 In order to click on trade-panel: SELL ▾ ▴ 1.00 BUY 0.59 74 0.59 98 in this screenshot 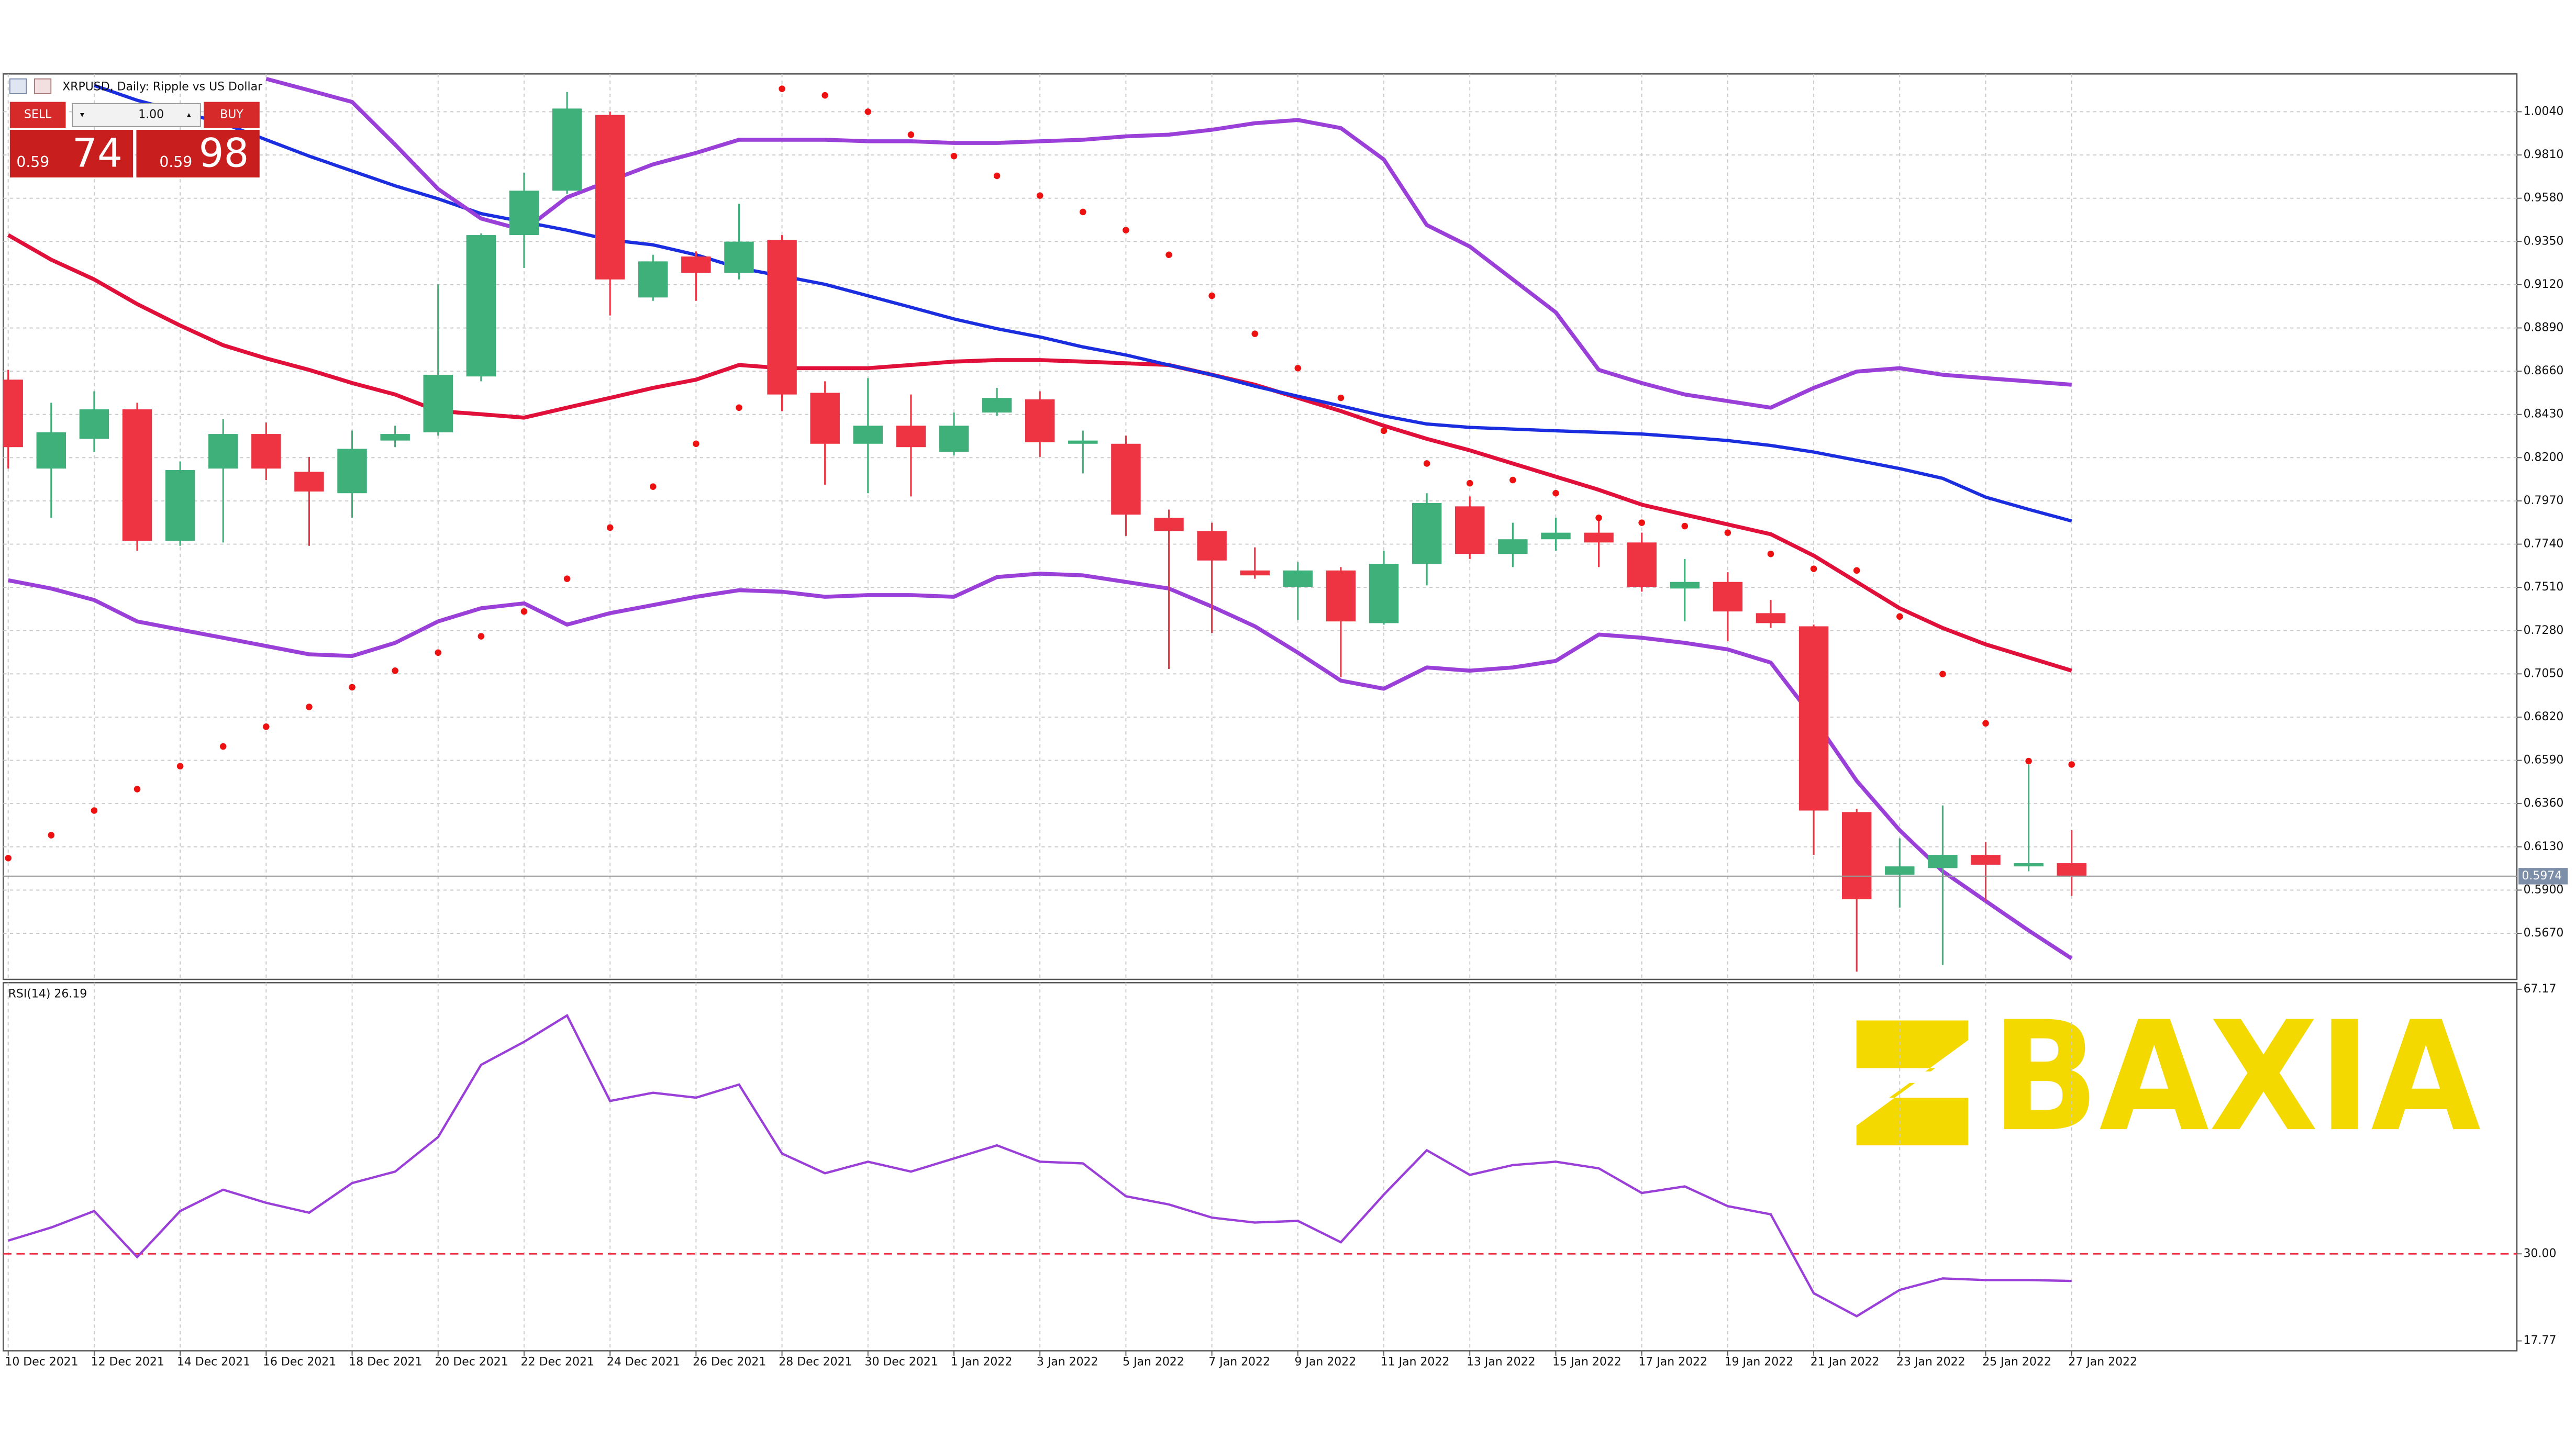, I will do `click(134, 140)`.